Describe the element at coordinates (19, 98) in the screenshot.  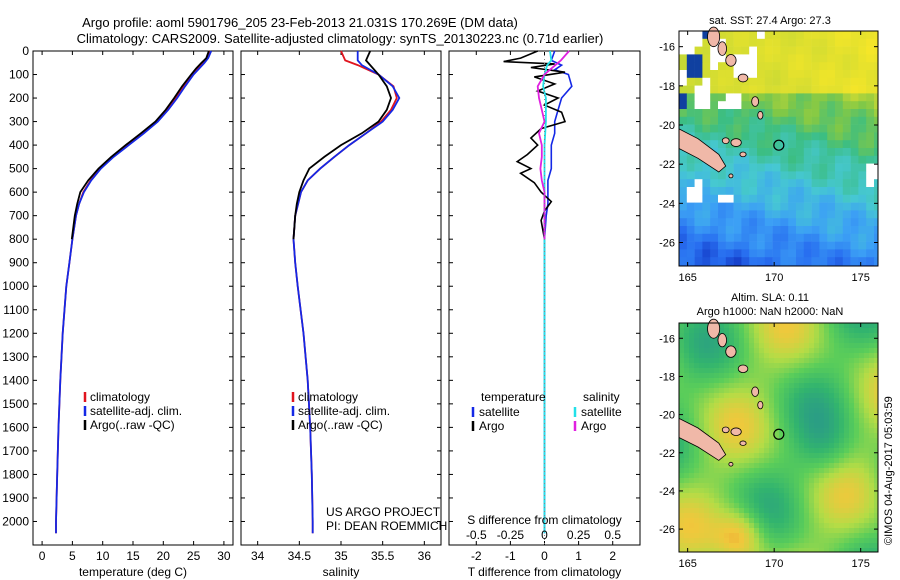
I see `y-tick-label: 200` at that location.